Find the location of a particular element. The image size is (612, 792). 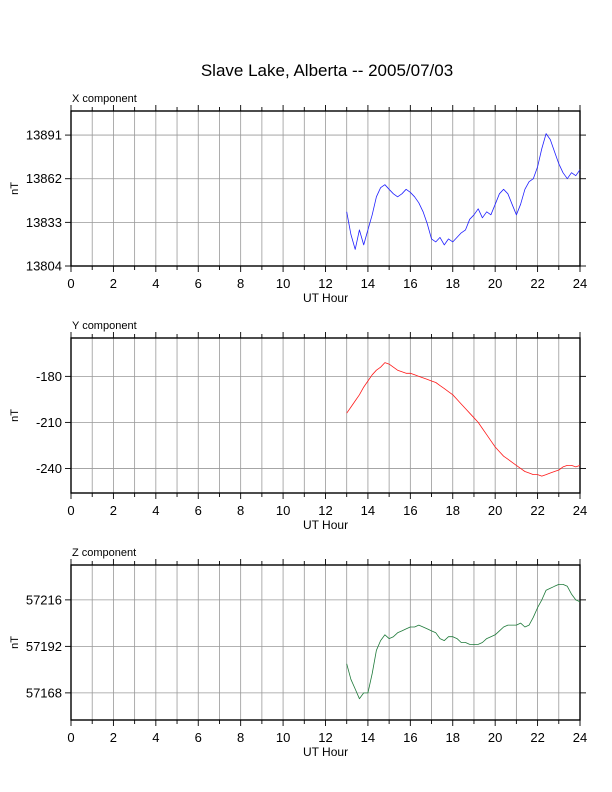

x-x-tick-label: 18 is located at coordinates (453, 283).